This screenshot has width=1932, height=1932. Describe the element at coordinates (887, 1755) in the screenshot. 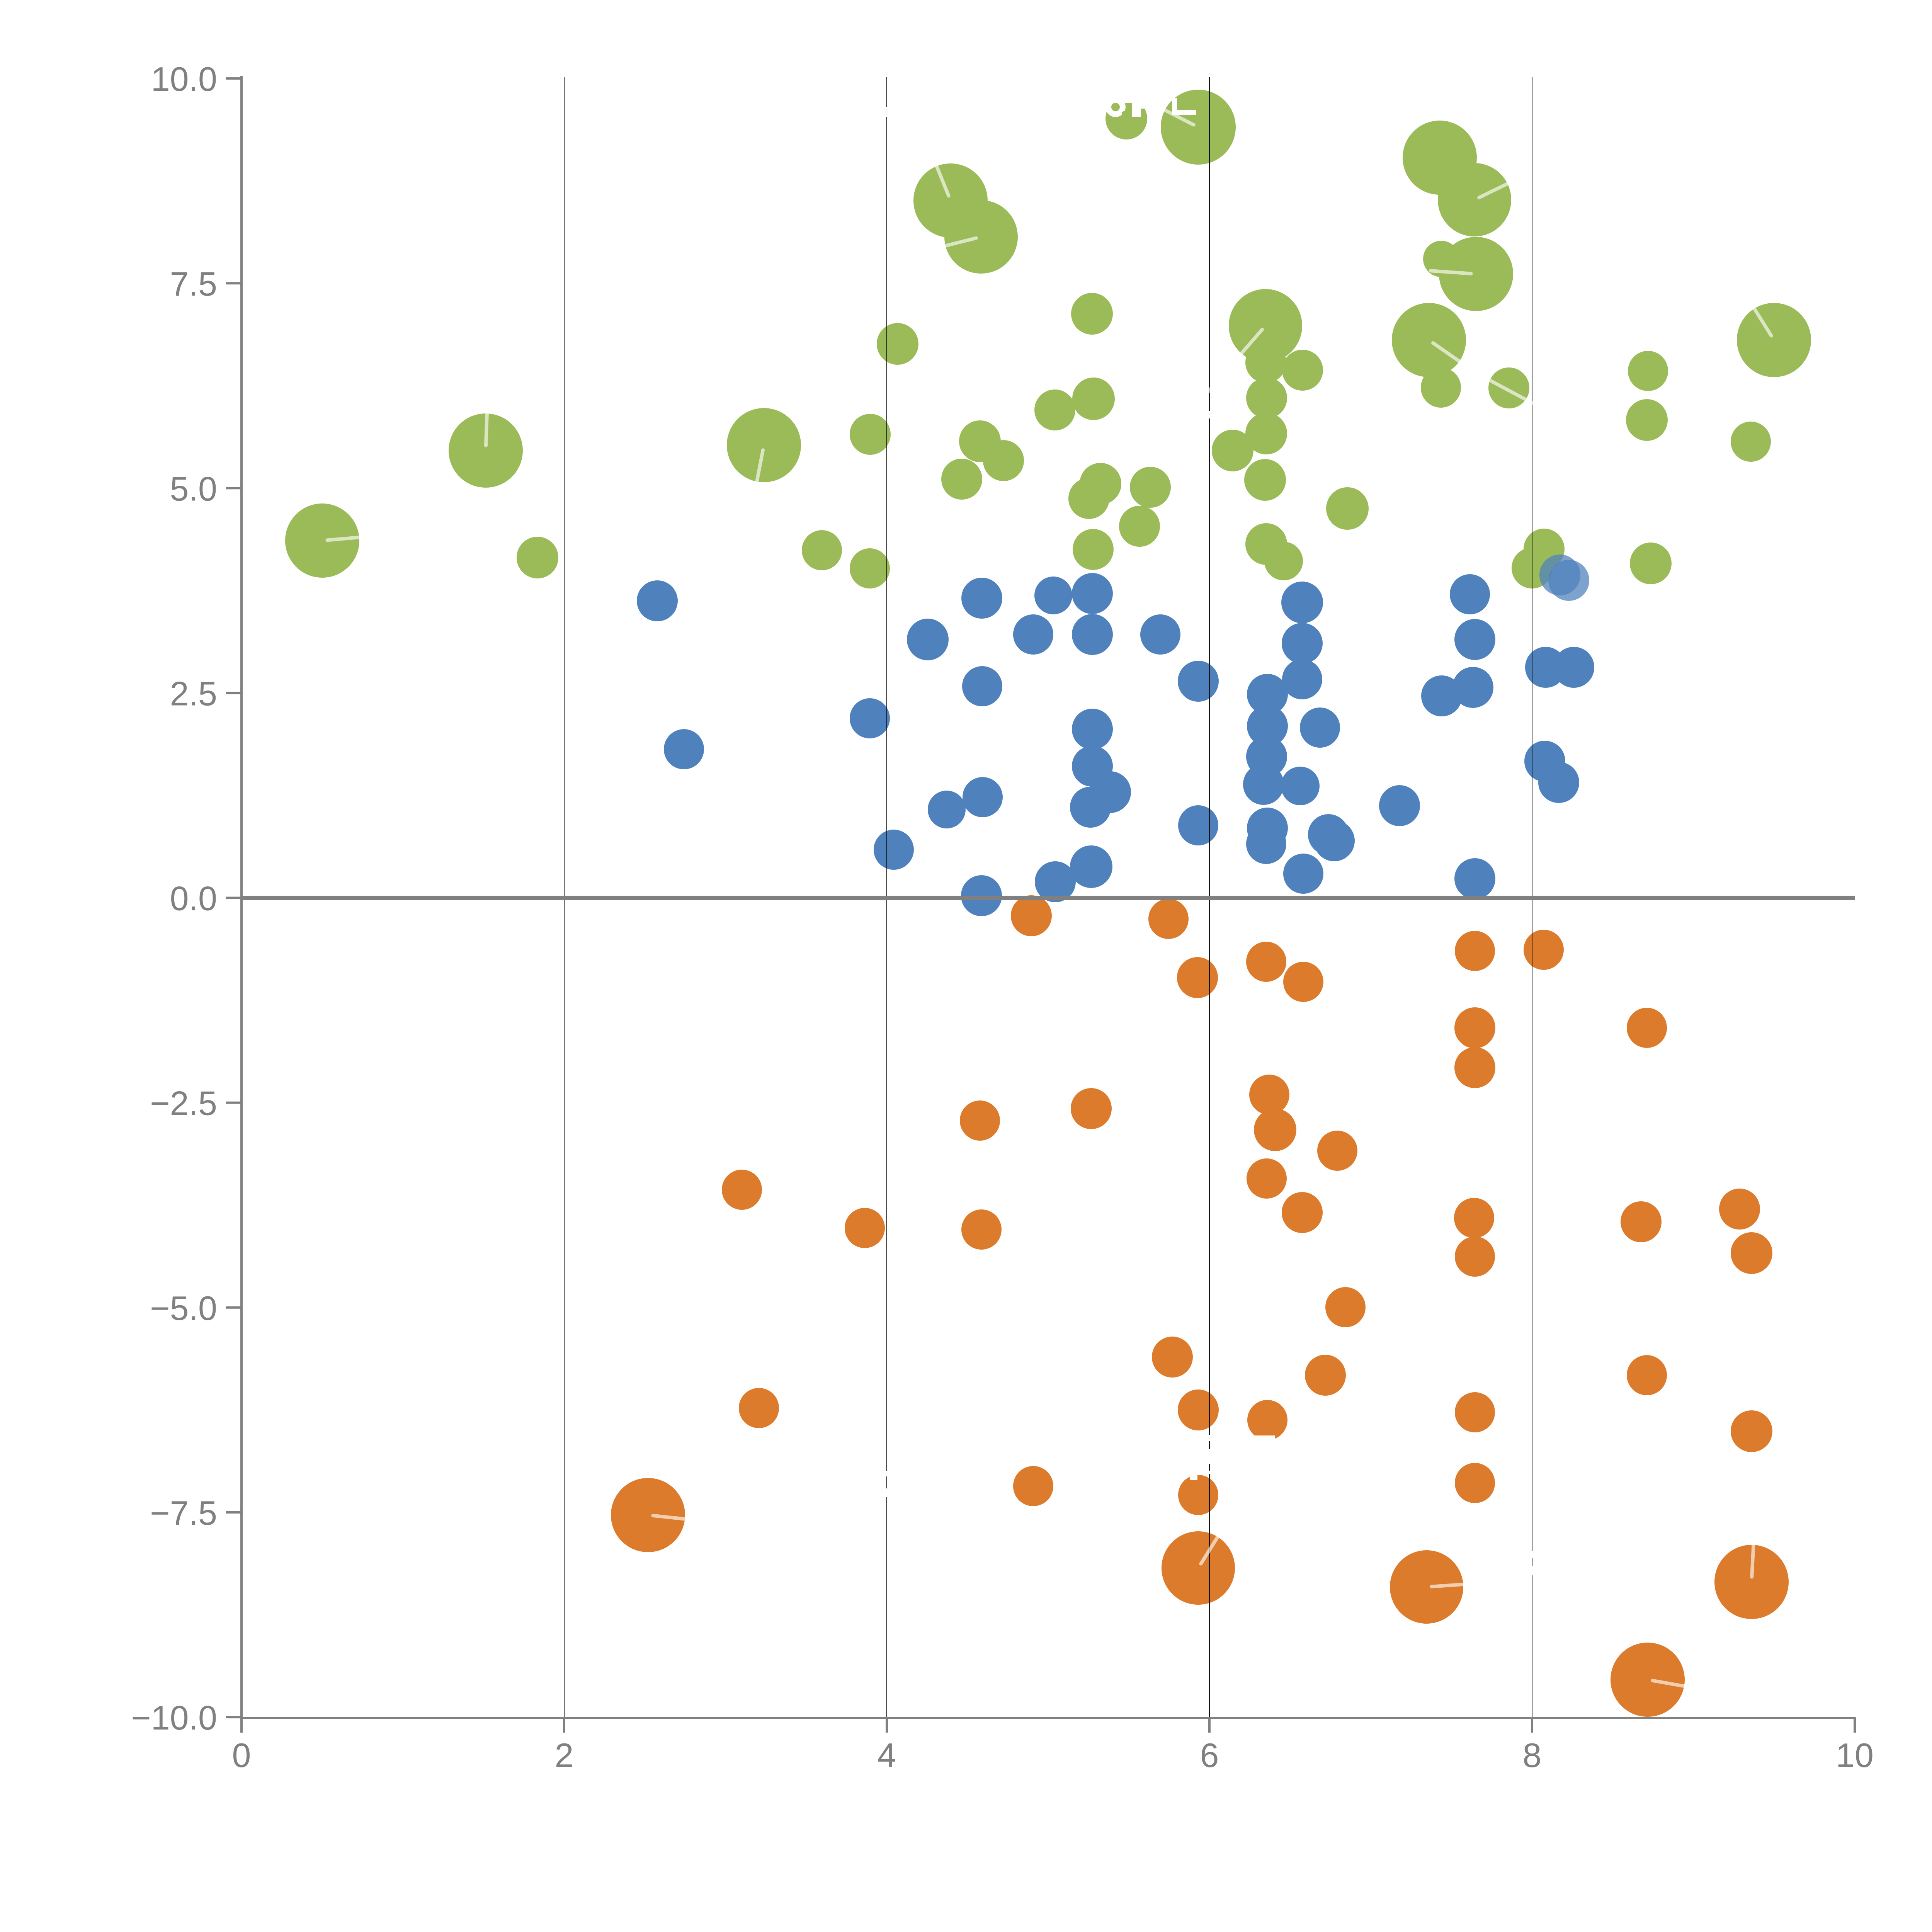

I see `svg-text: 4` at that location.